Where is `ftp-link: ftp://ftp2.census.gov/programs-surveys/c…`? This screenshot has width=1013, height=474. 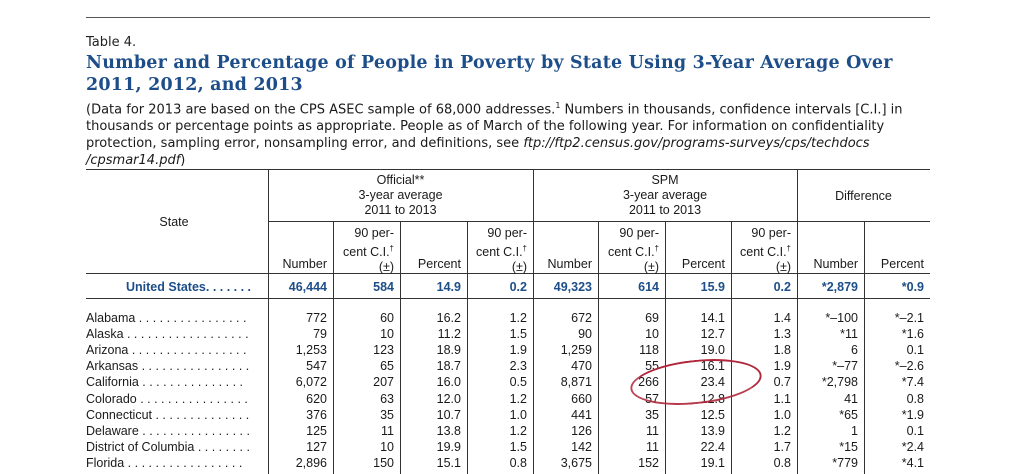 ftp-link: ftp://ftp2.census.gov/programs-surveys/c… is located at coordinates (478, 152).